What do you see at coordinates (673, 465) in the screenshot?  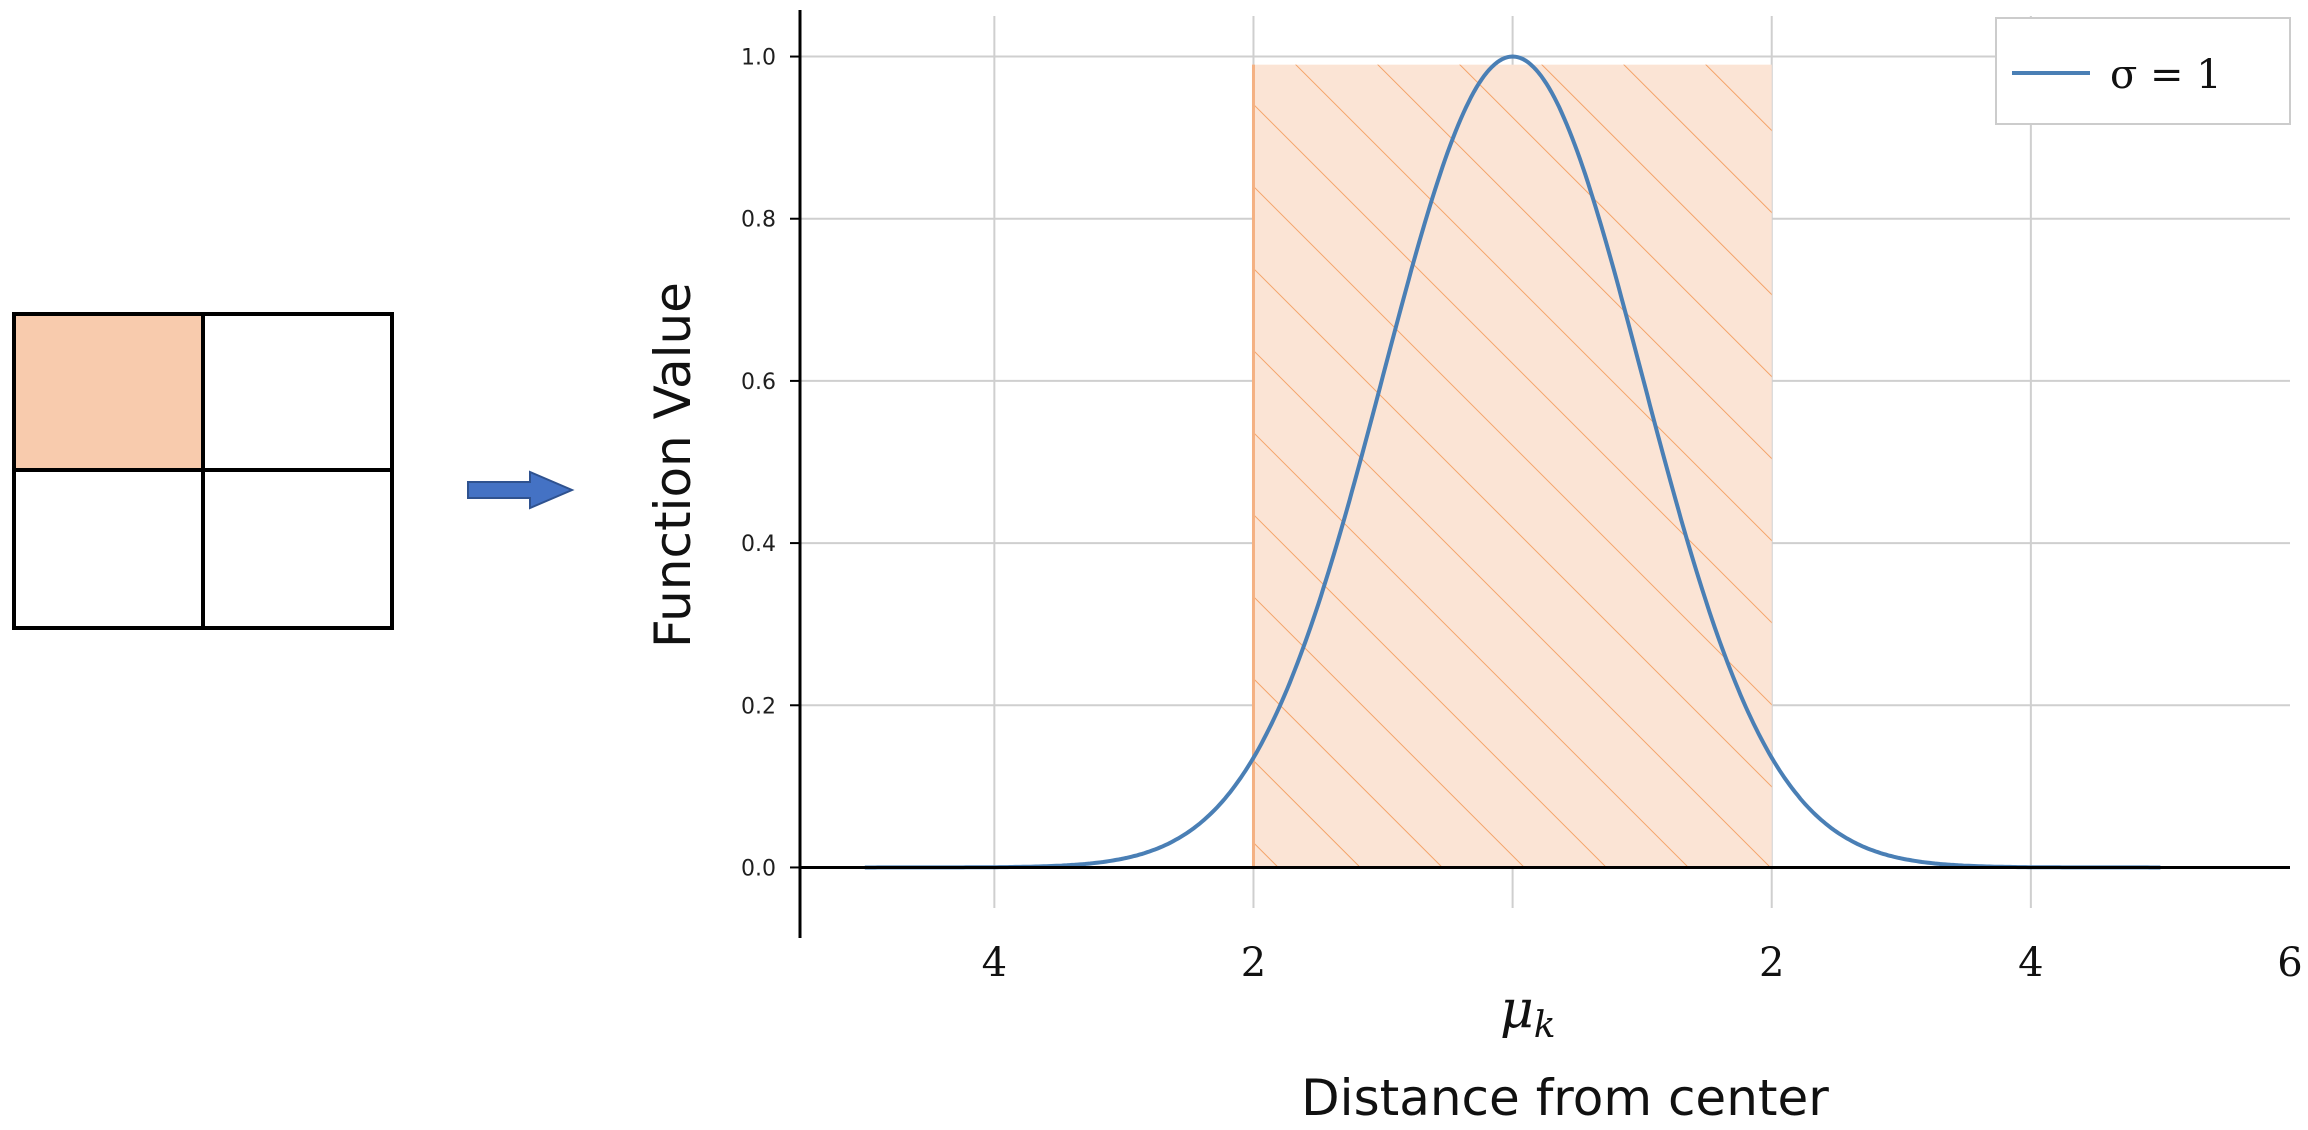 I see `y-axis-title: Function Value` at bounding box center [673, 465].